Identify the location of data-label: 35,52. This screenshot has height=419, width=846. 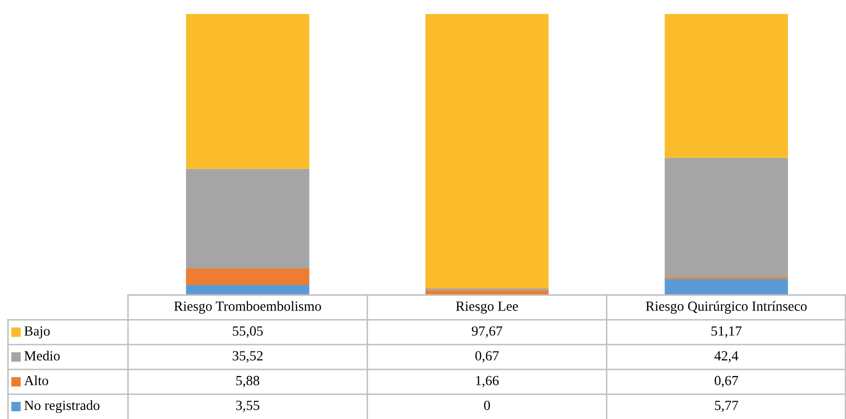
(247, 356).